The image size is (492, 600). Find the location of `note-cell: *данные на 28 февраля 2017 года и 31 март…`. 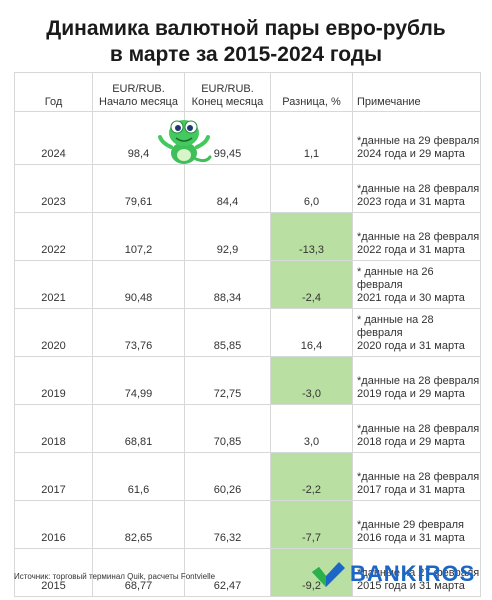

note-cell: *данные на 28 февраля 2017 года и 31 март… is located at coordinates (416, 476).